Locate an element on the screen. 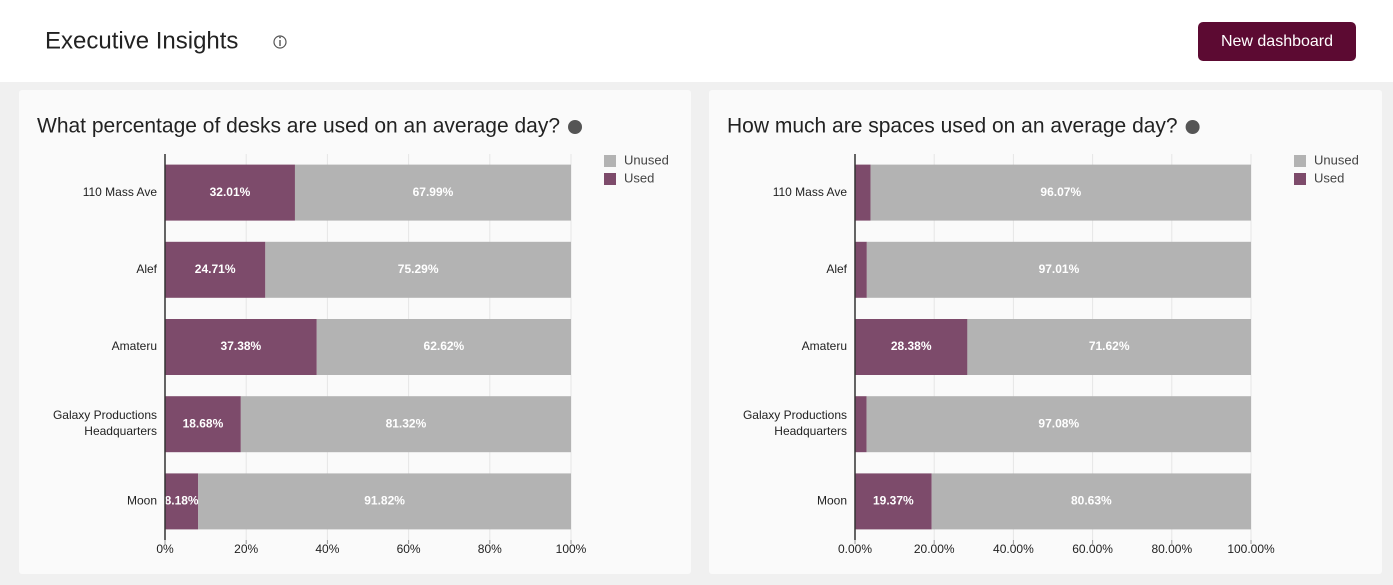 The image size is (1393, 585). data-label: 62.62% is located at coordinates (444, 346).